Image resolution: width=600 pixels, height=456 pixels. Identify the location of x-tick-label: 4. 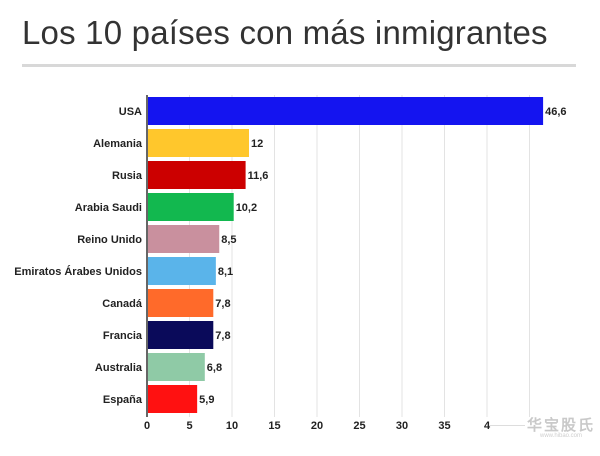
(487, 426).